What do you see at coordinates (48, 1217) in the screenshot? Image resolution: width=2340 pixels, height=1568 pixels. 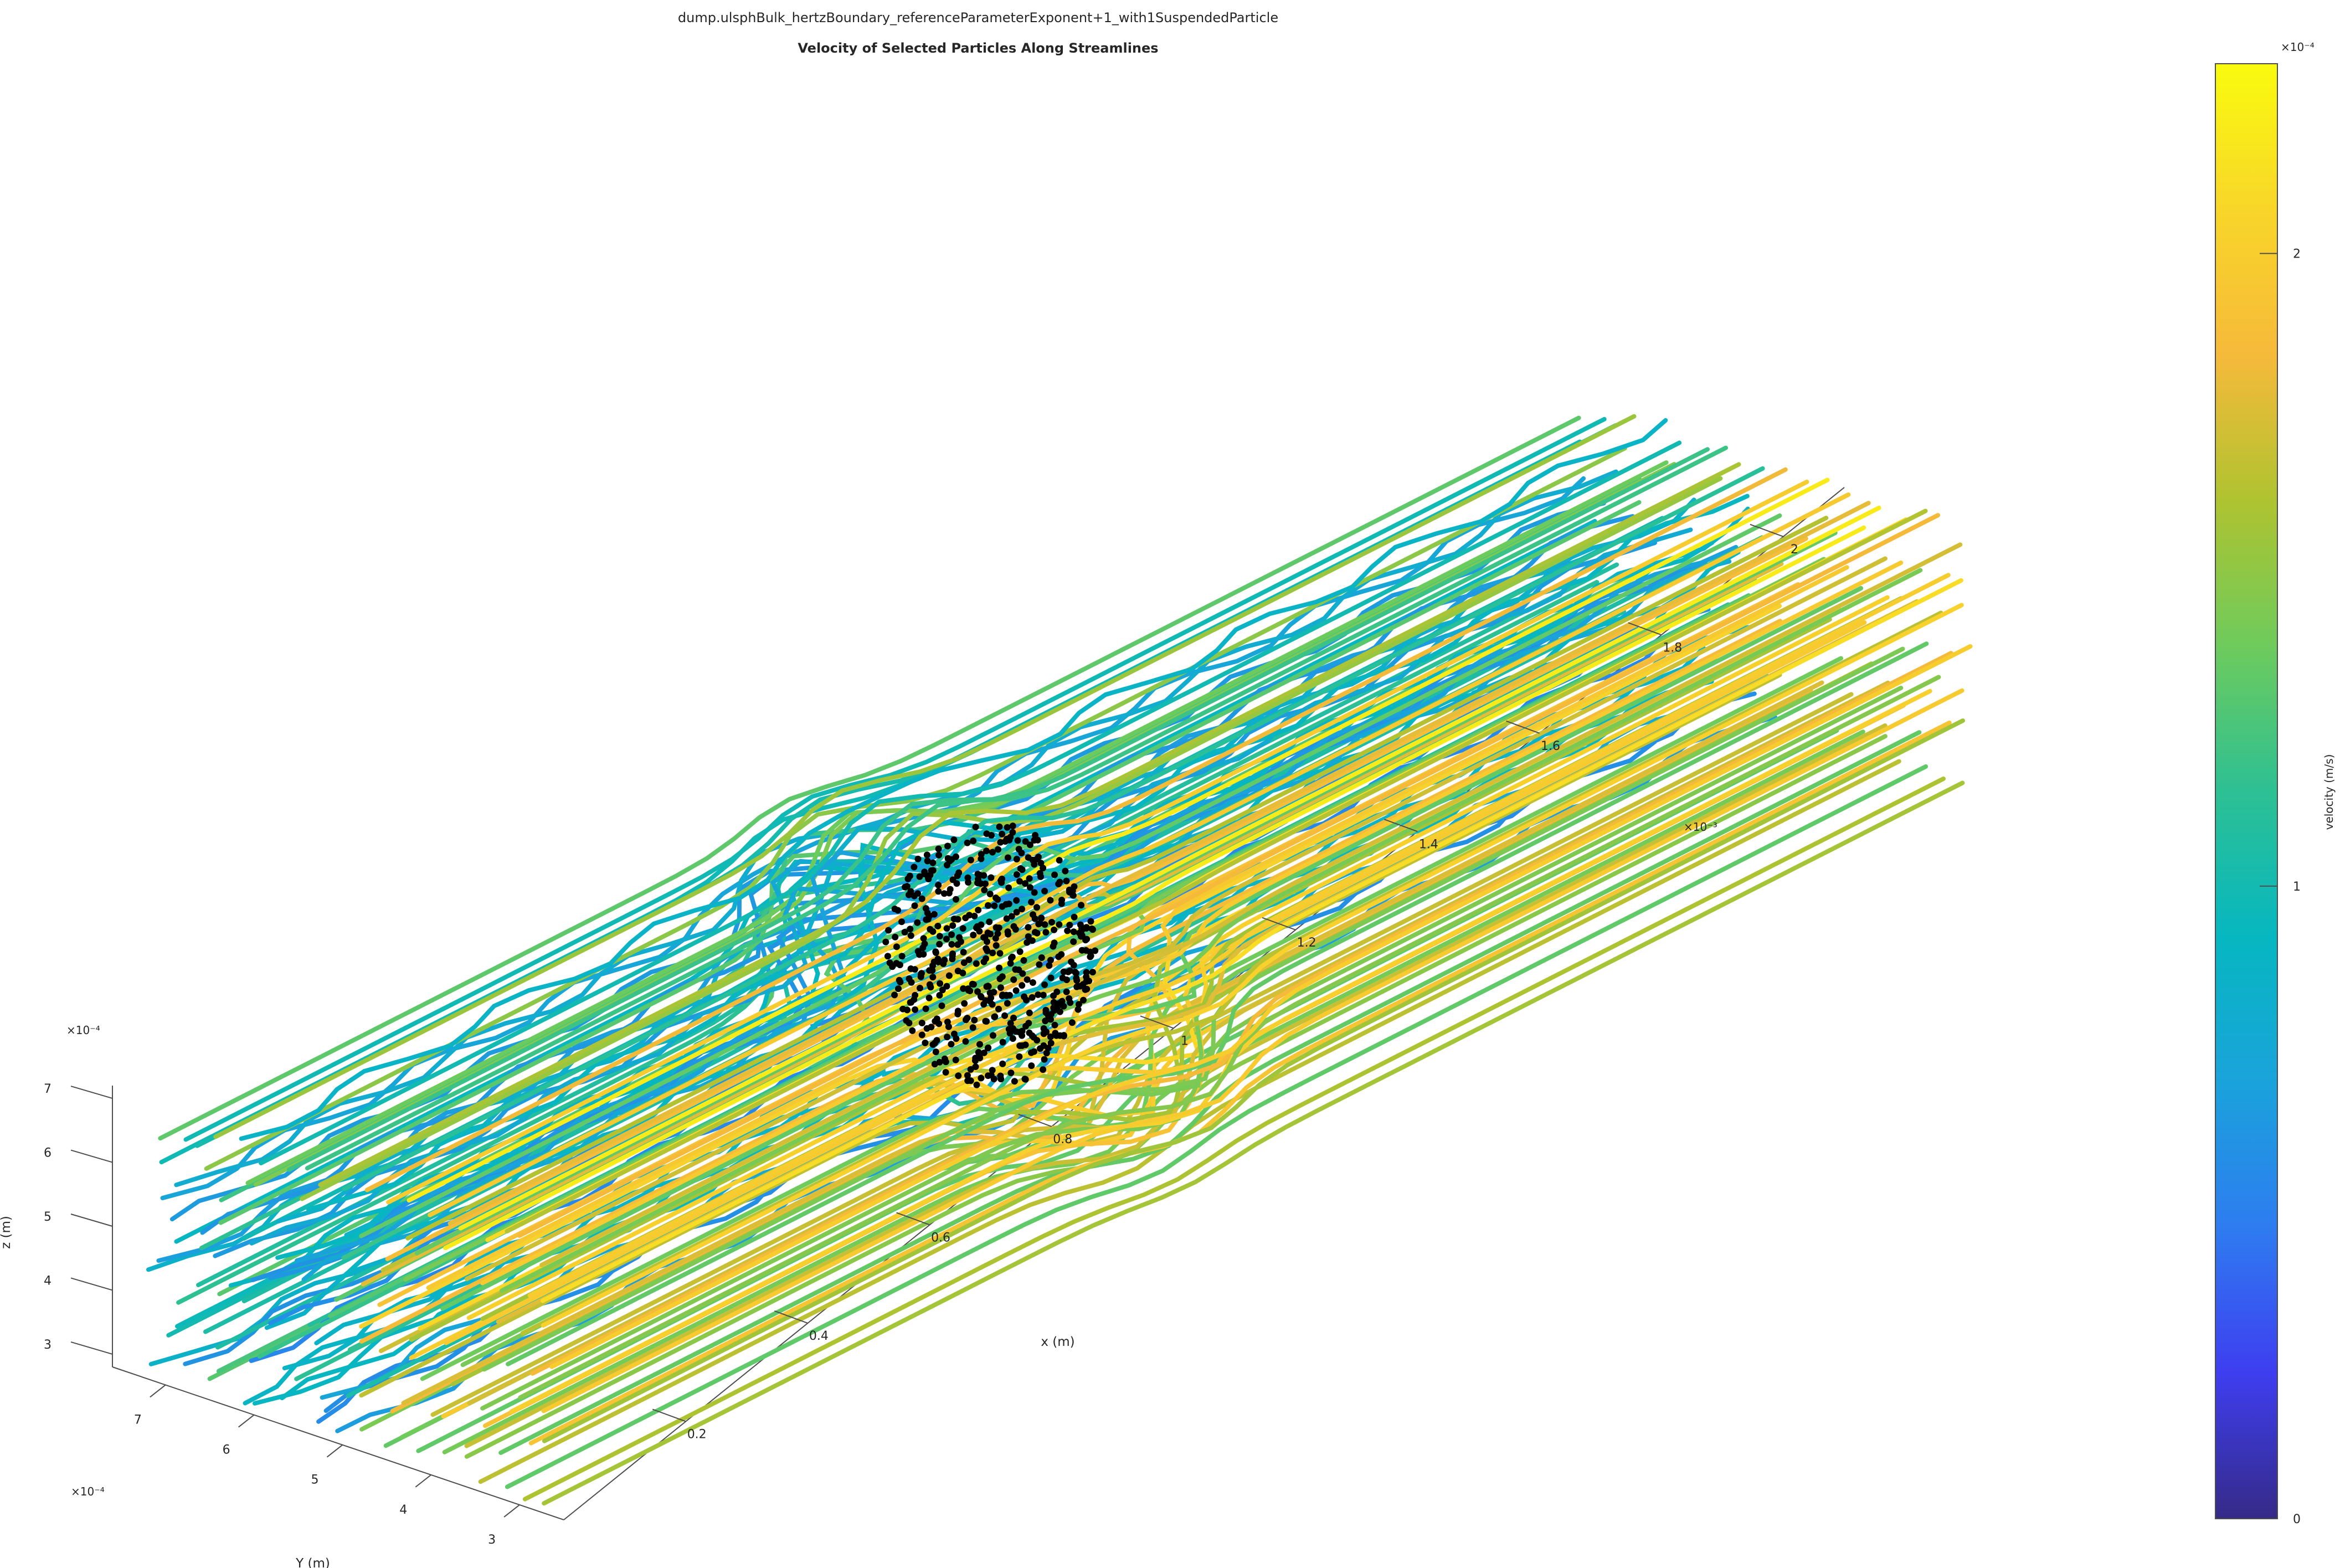 I see `z-tick-label: 5` at bounding box center [48, 1217].